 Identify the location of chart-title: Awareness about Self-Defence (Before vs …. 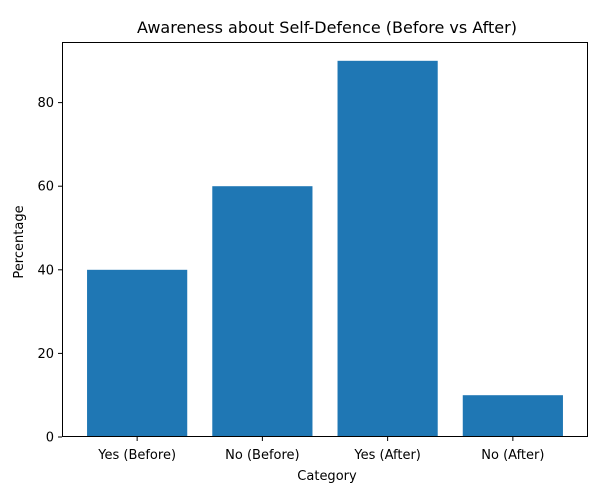
(327, 27).